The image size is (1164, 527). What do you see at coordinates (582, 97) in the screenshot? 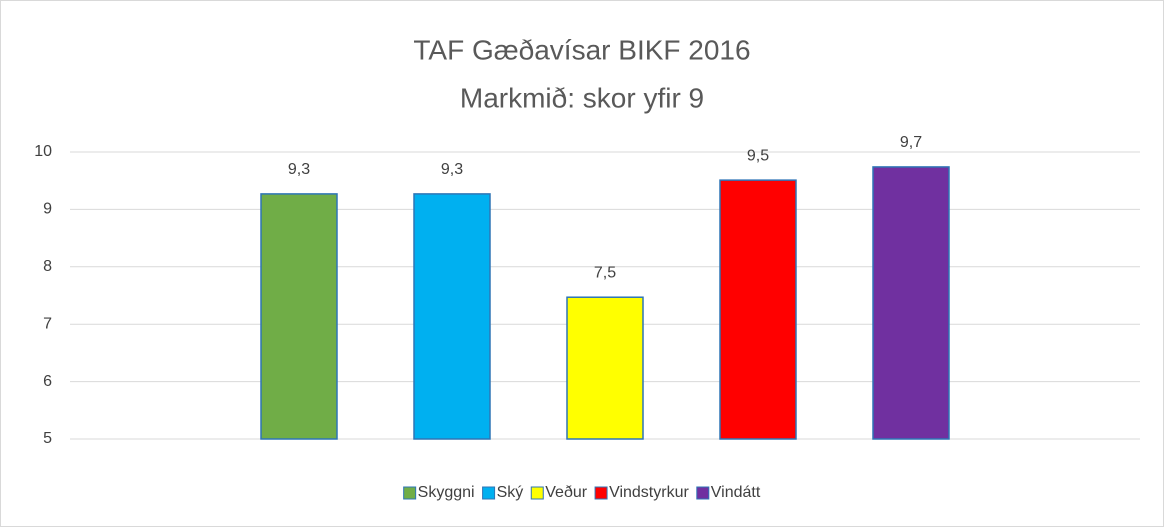
I see `chart-subtitle: Markmið: skor yfir 9` at bounding box center [582, 97].